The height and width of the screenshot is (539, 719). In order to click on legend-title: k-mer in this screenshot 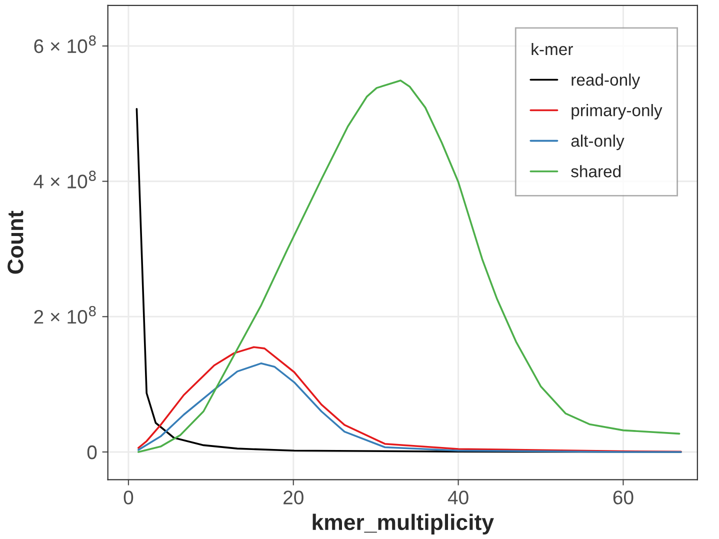, I will do `click(552, 49)`.